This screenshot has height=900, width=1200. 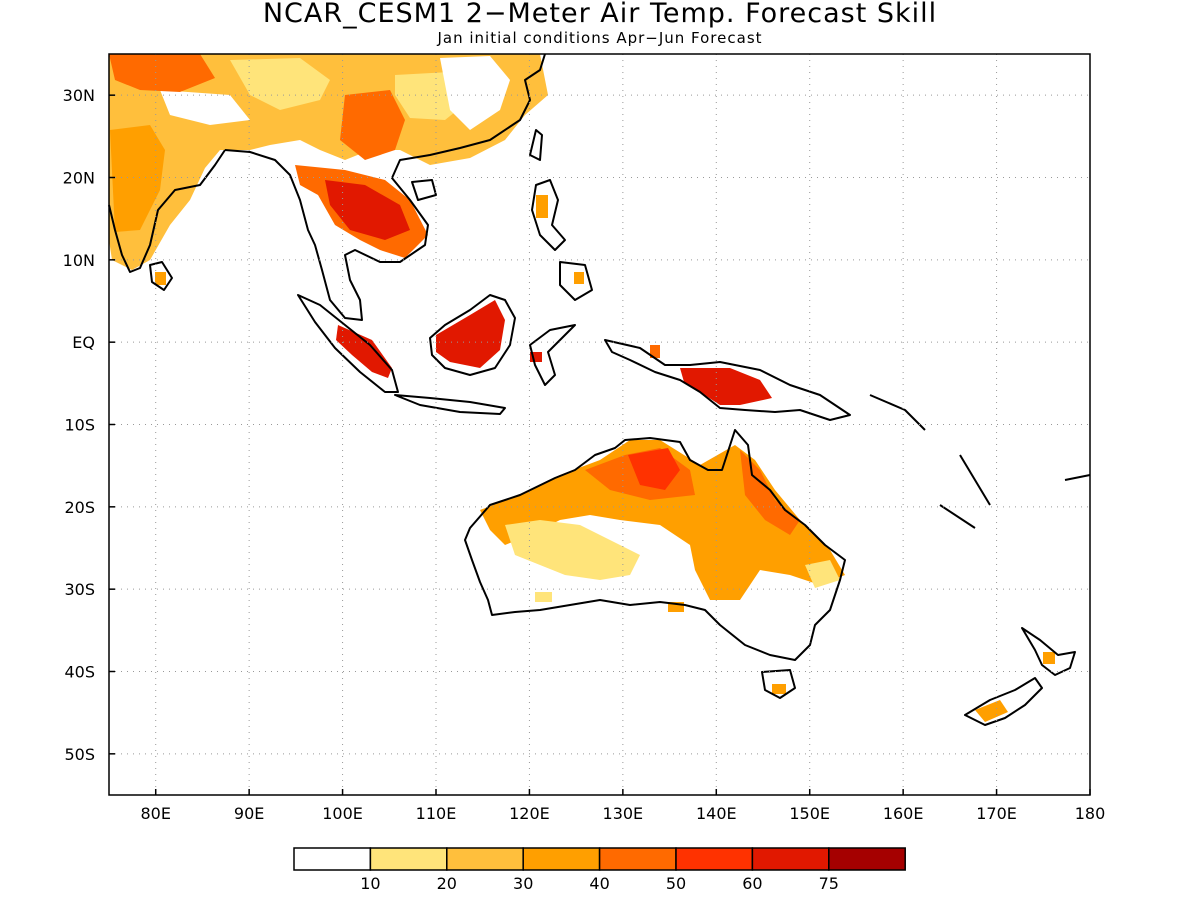 I want to click on shade-aus-gulf-darker, so click(x=654, y=469).